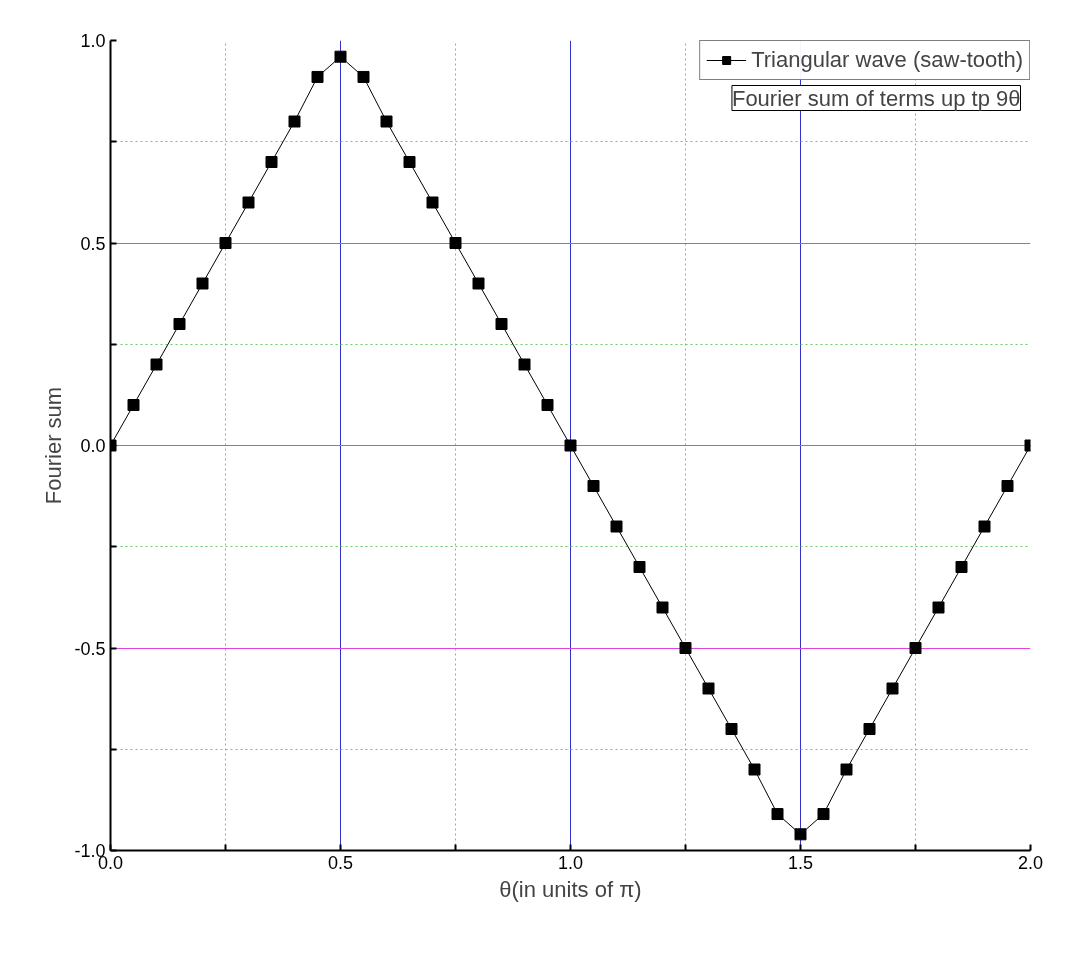 The image size is (1084, 976). I want to click on y-tick-label: -0.5, so click(90, 648).